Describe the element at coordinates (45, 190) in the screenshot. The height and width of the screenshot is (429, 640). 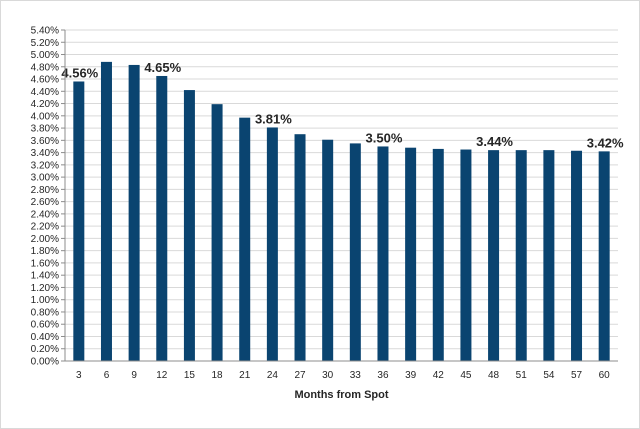
I see `y-tick-label: 2.80%` at that location.